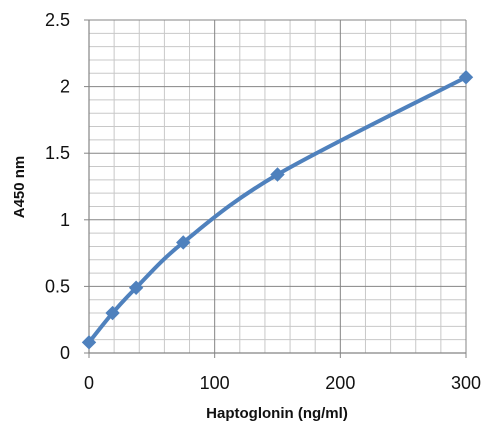 Image resolution: width=485 pixels, height=430 pixels. What do you see at coordinates (89, 383) in the screenshot?
I see `x-tick-label: 0` at bounding box center [89, 383].